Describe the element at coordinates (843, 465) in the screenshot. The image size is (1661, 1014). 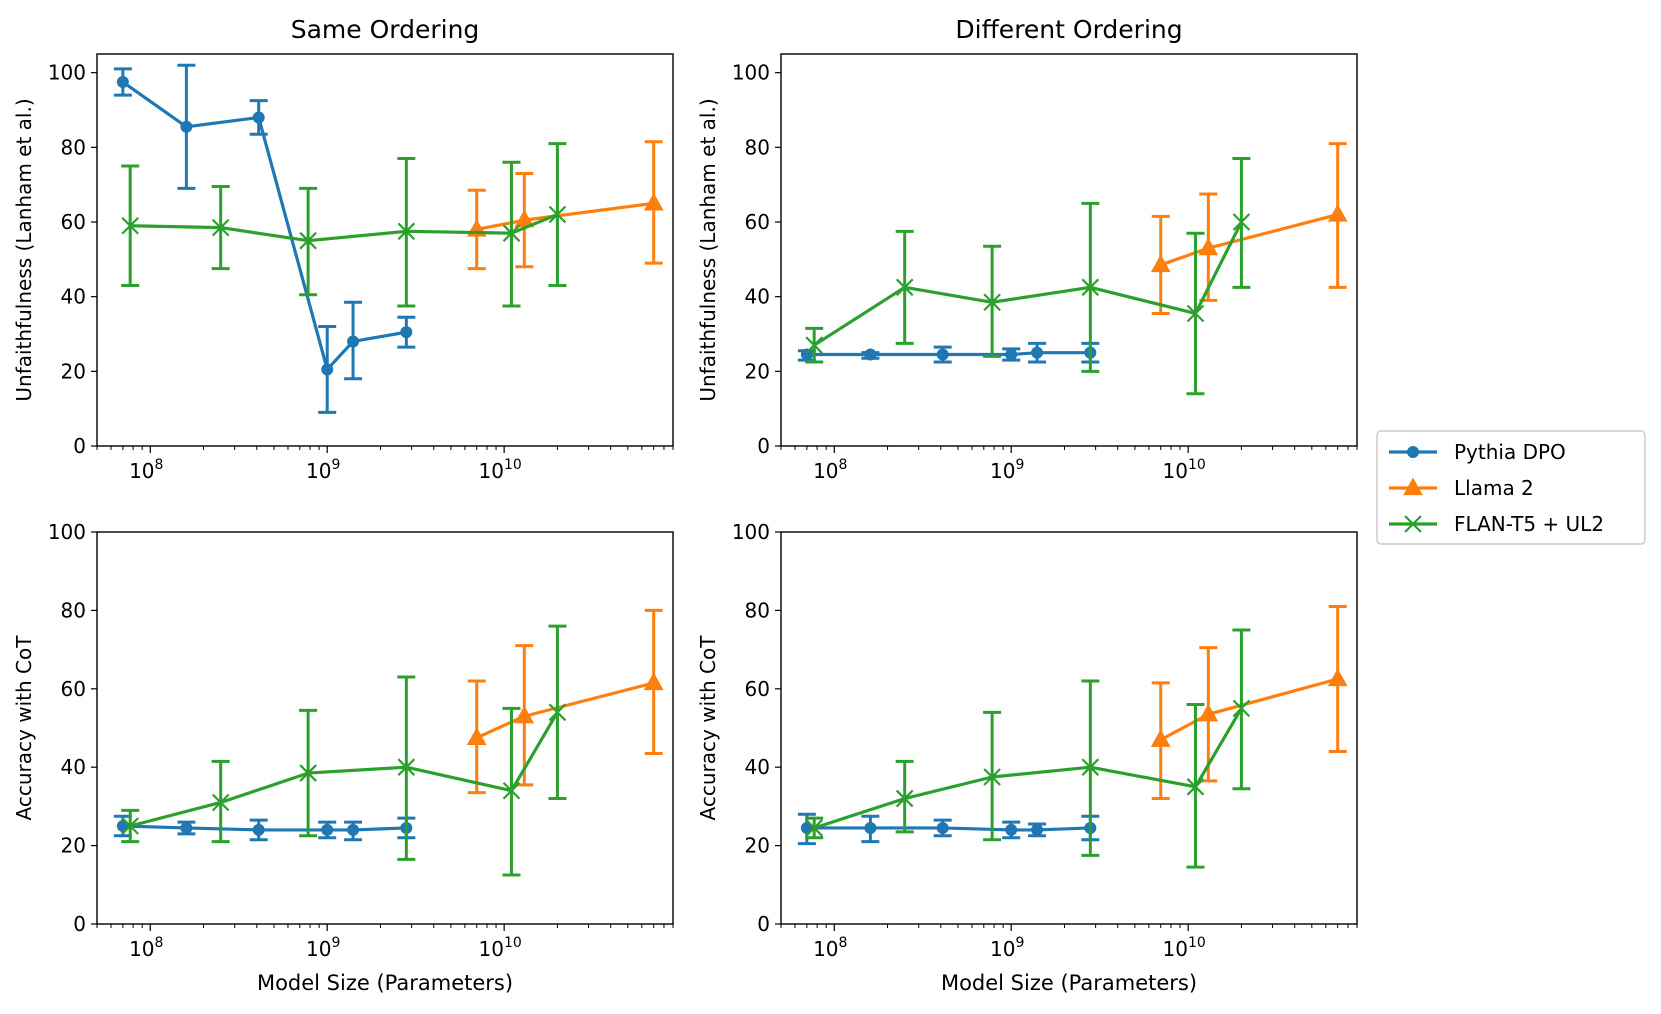
I see `x-tick-exponent: 8` at that location.